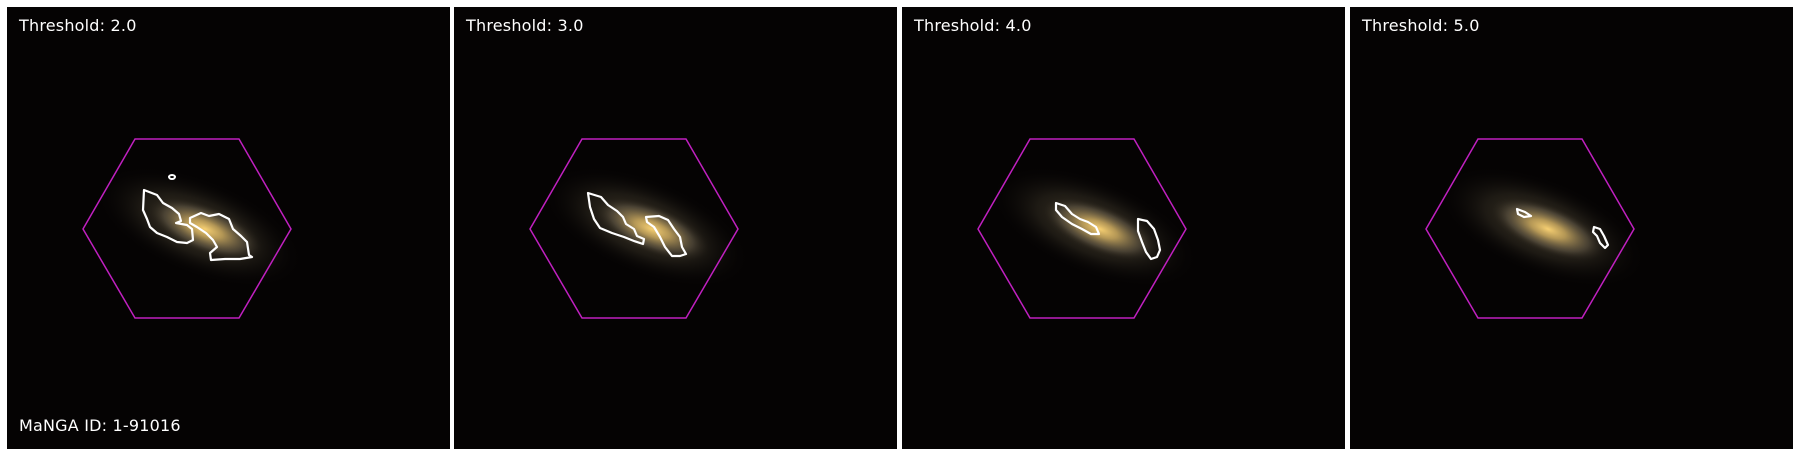 The width and height of the screenshot is (1800, 457). Describe the element at coordinates (100, 425) in the screenshot. I see `manga-id-label: MaNGA ID: 1-91016` at that location.